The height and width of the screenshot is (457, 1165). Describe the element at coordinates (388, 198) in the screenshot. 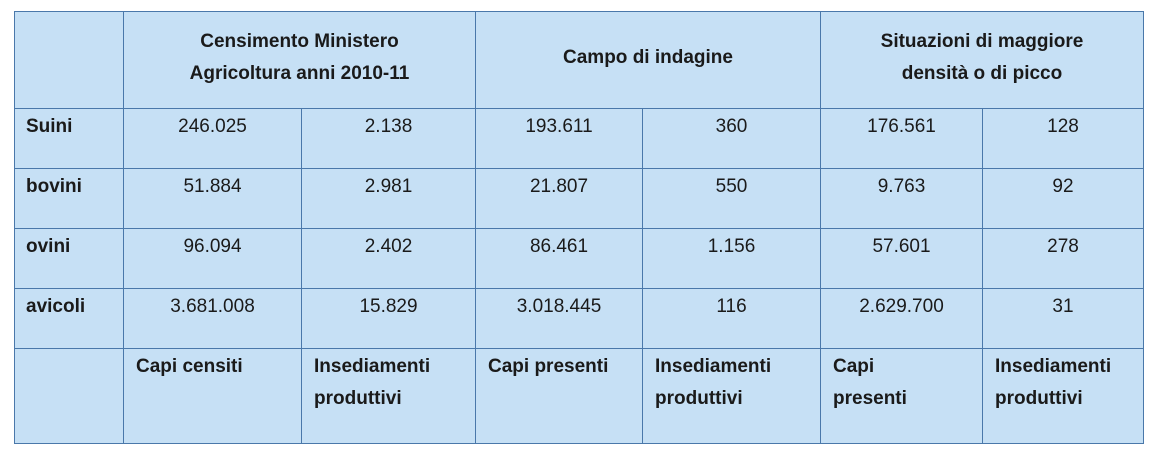

I see `table-cell: 2.981` at that location.